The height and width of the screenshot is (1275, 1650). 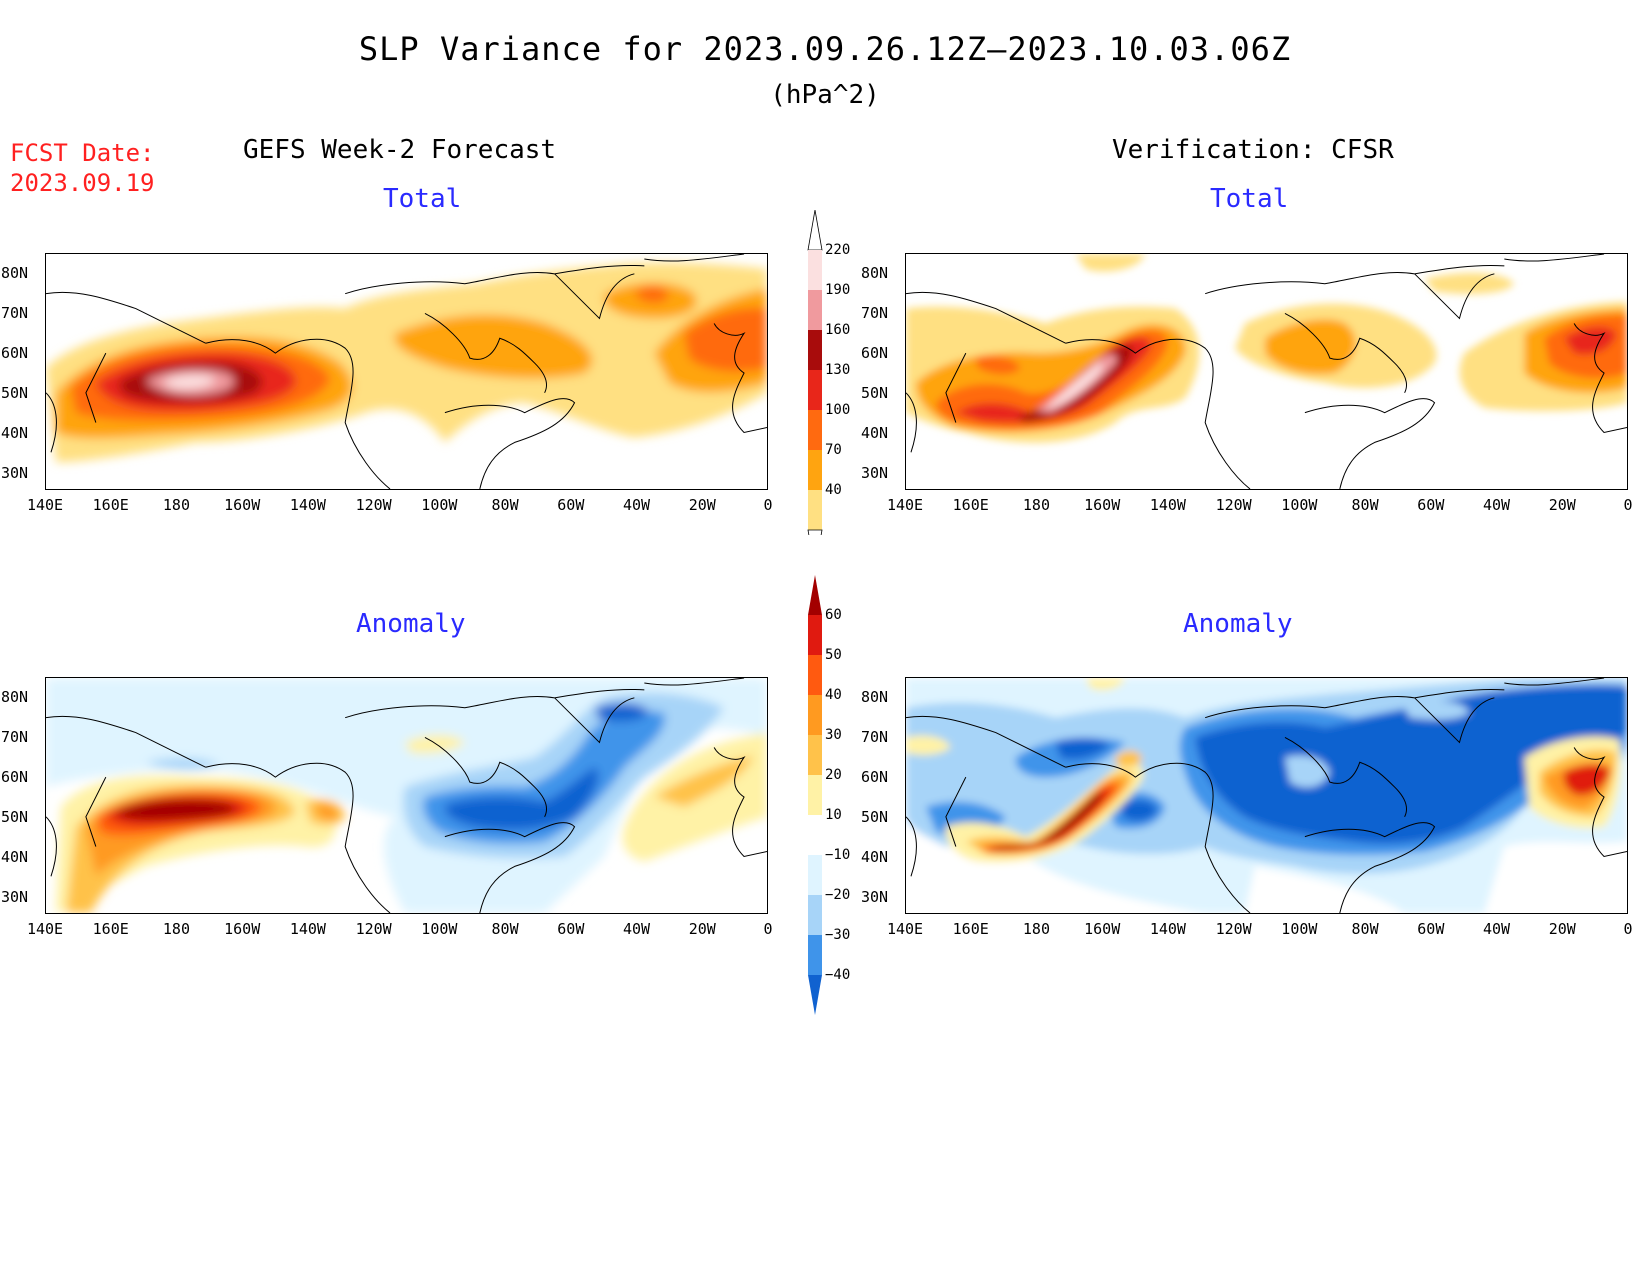 What do you see at coordinates (875, 353) in the screenshot?
I see `verification-total-lat-tick: 60N` at bounding box center [875, 353].